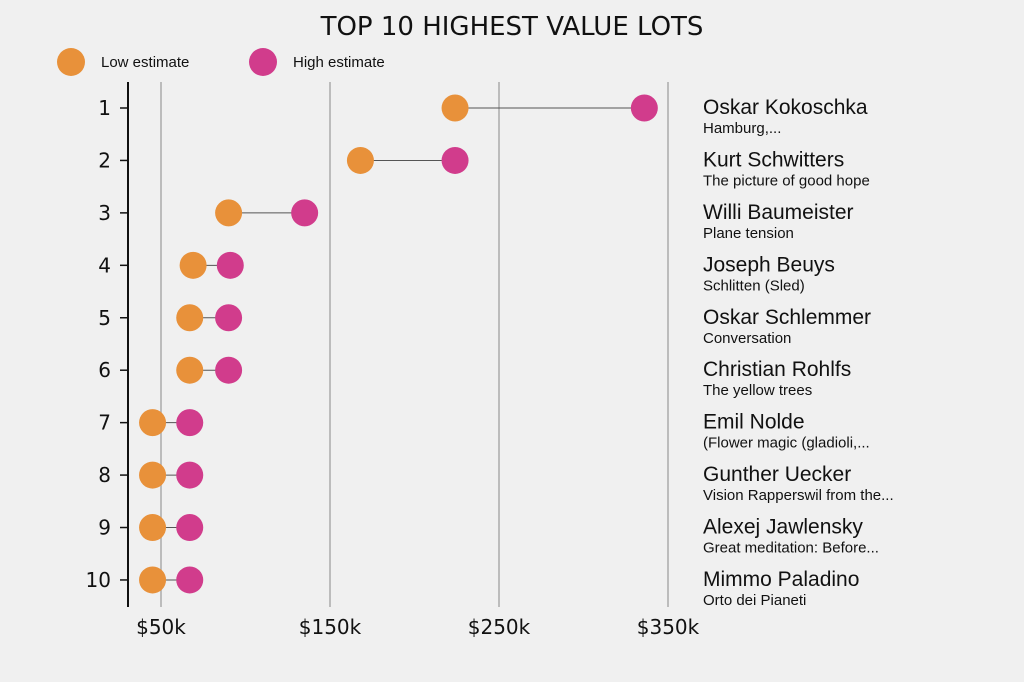  What do you see at coordinates (330, 627) in the screenshot?
I see `x-tick-label: $150k` at bounding box center [330, 627].